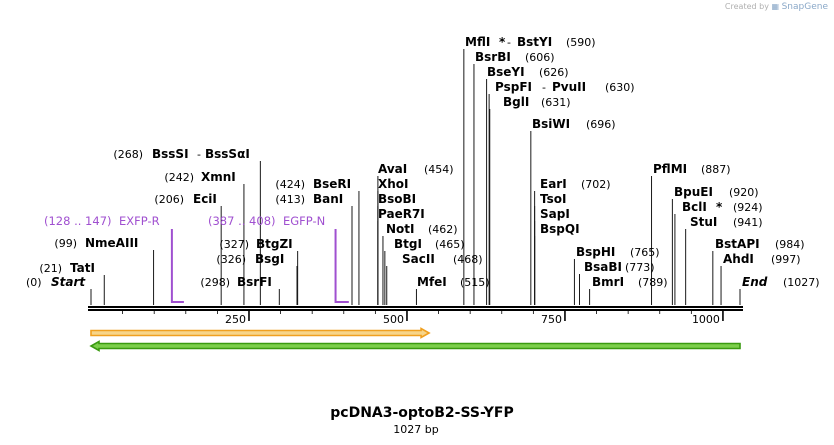  I want to click on site-position-bpuei: (920), so click(744, 192).